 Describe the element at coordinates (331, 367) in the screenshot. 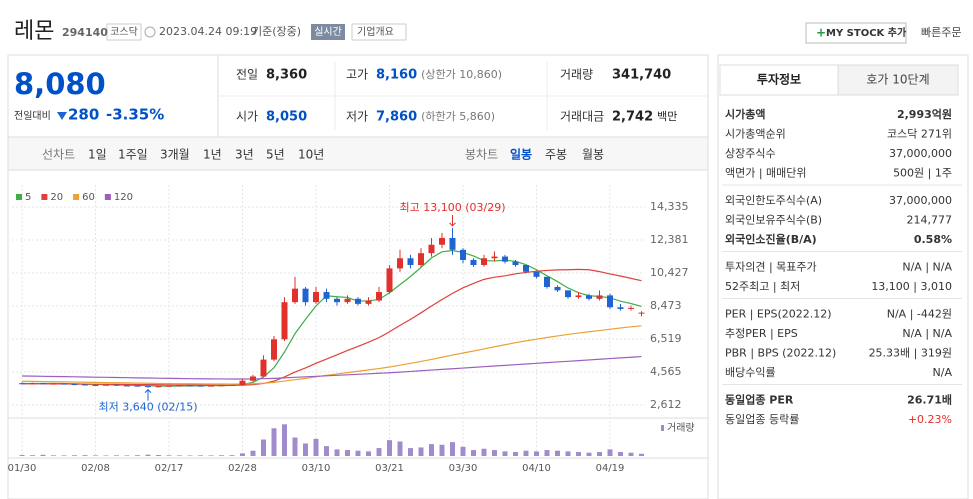

I see `ma-line` at that location.